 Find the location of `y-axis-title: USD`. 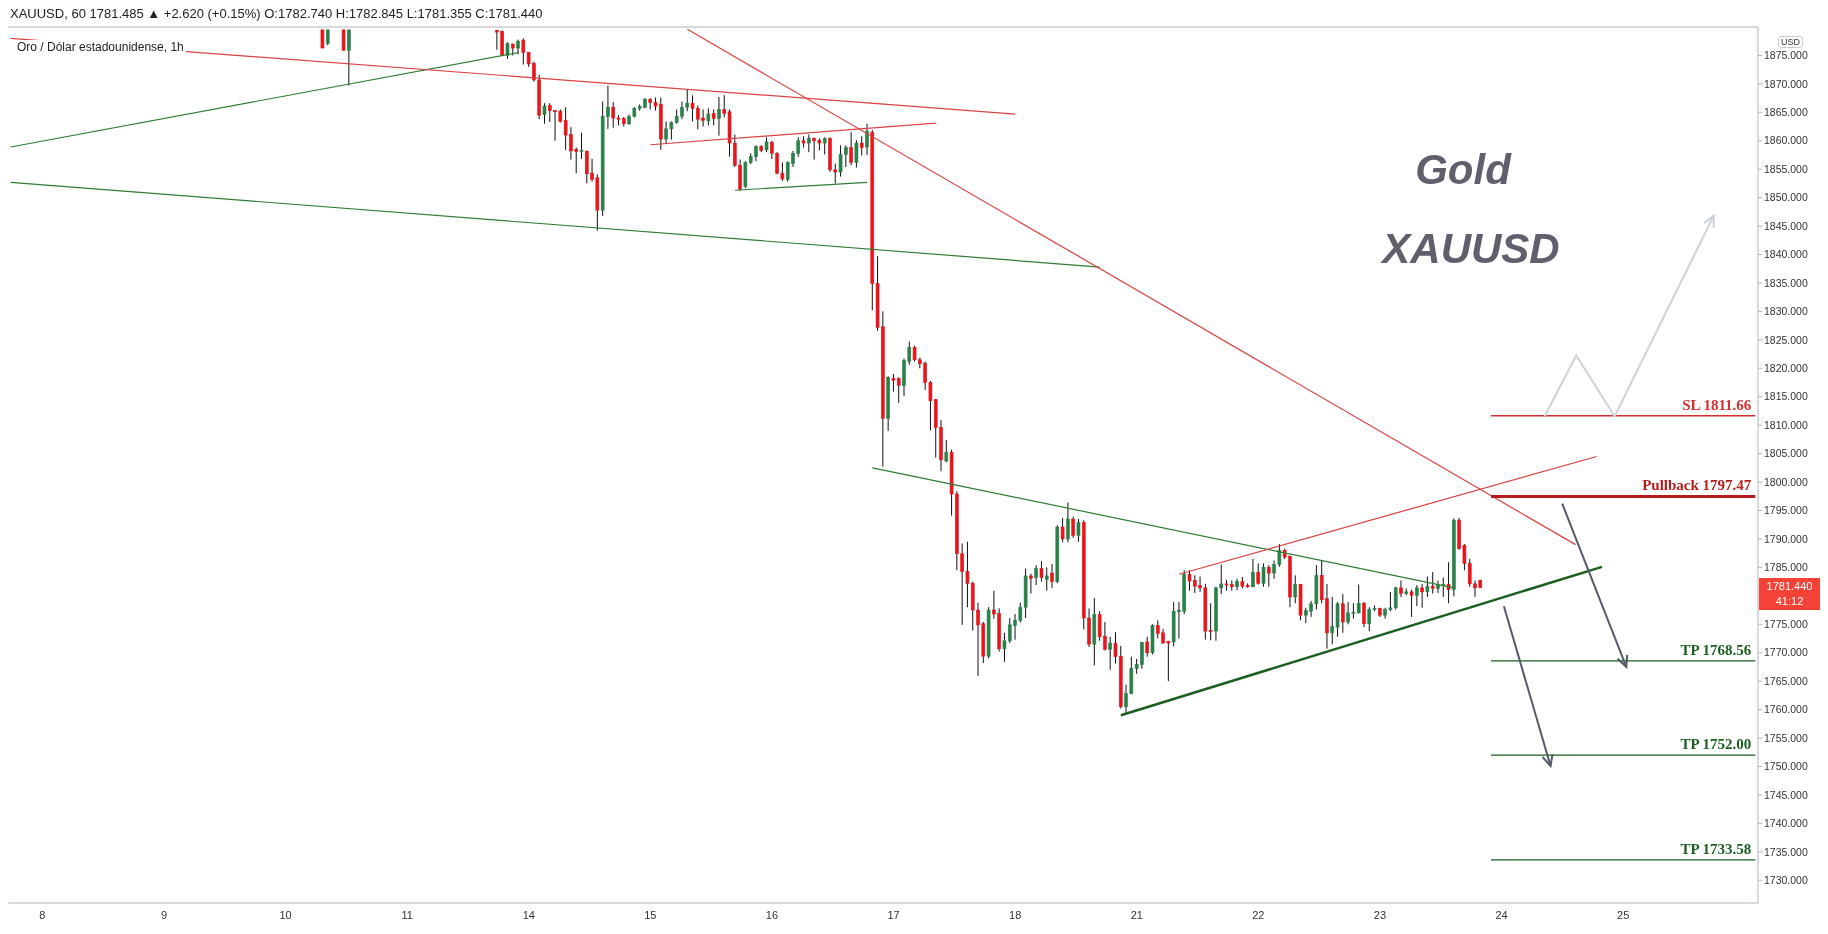

y-axis-title: USD is located at coordinates (1791, 42).